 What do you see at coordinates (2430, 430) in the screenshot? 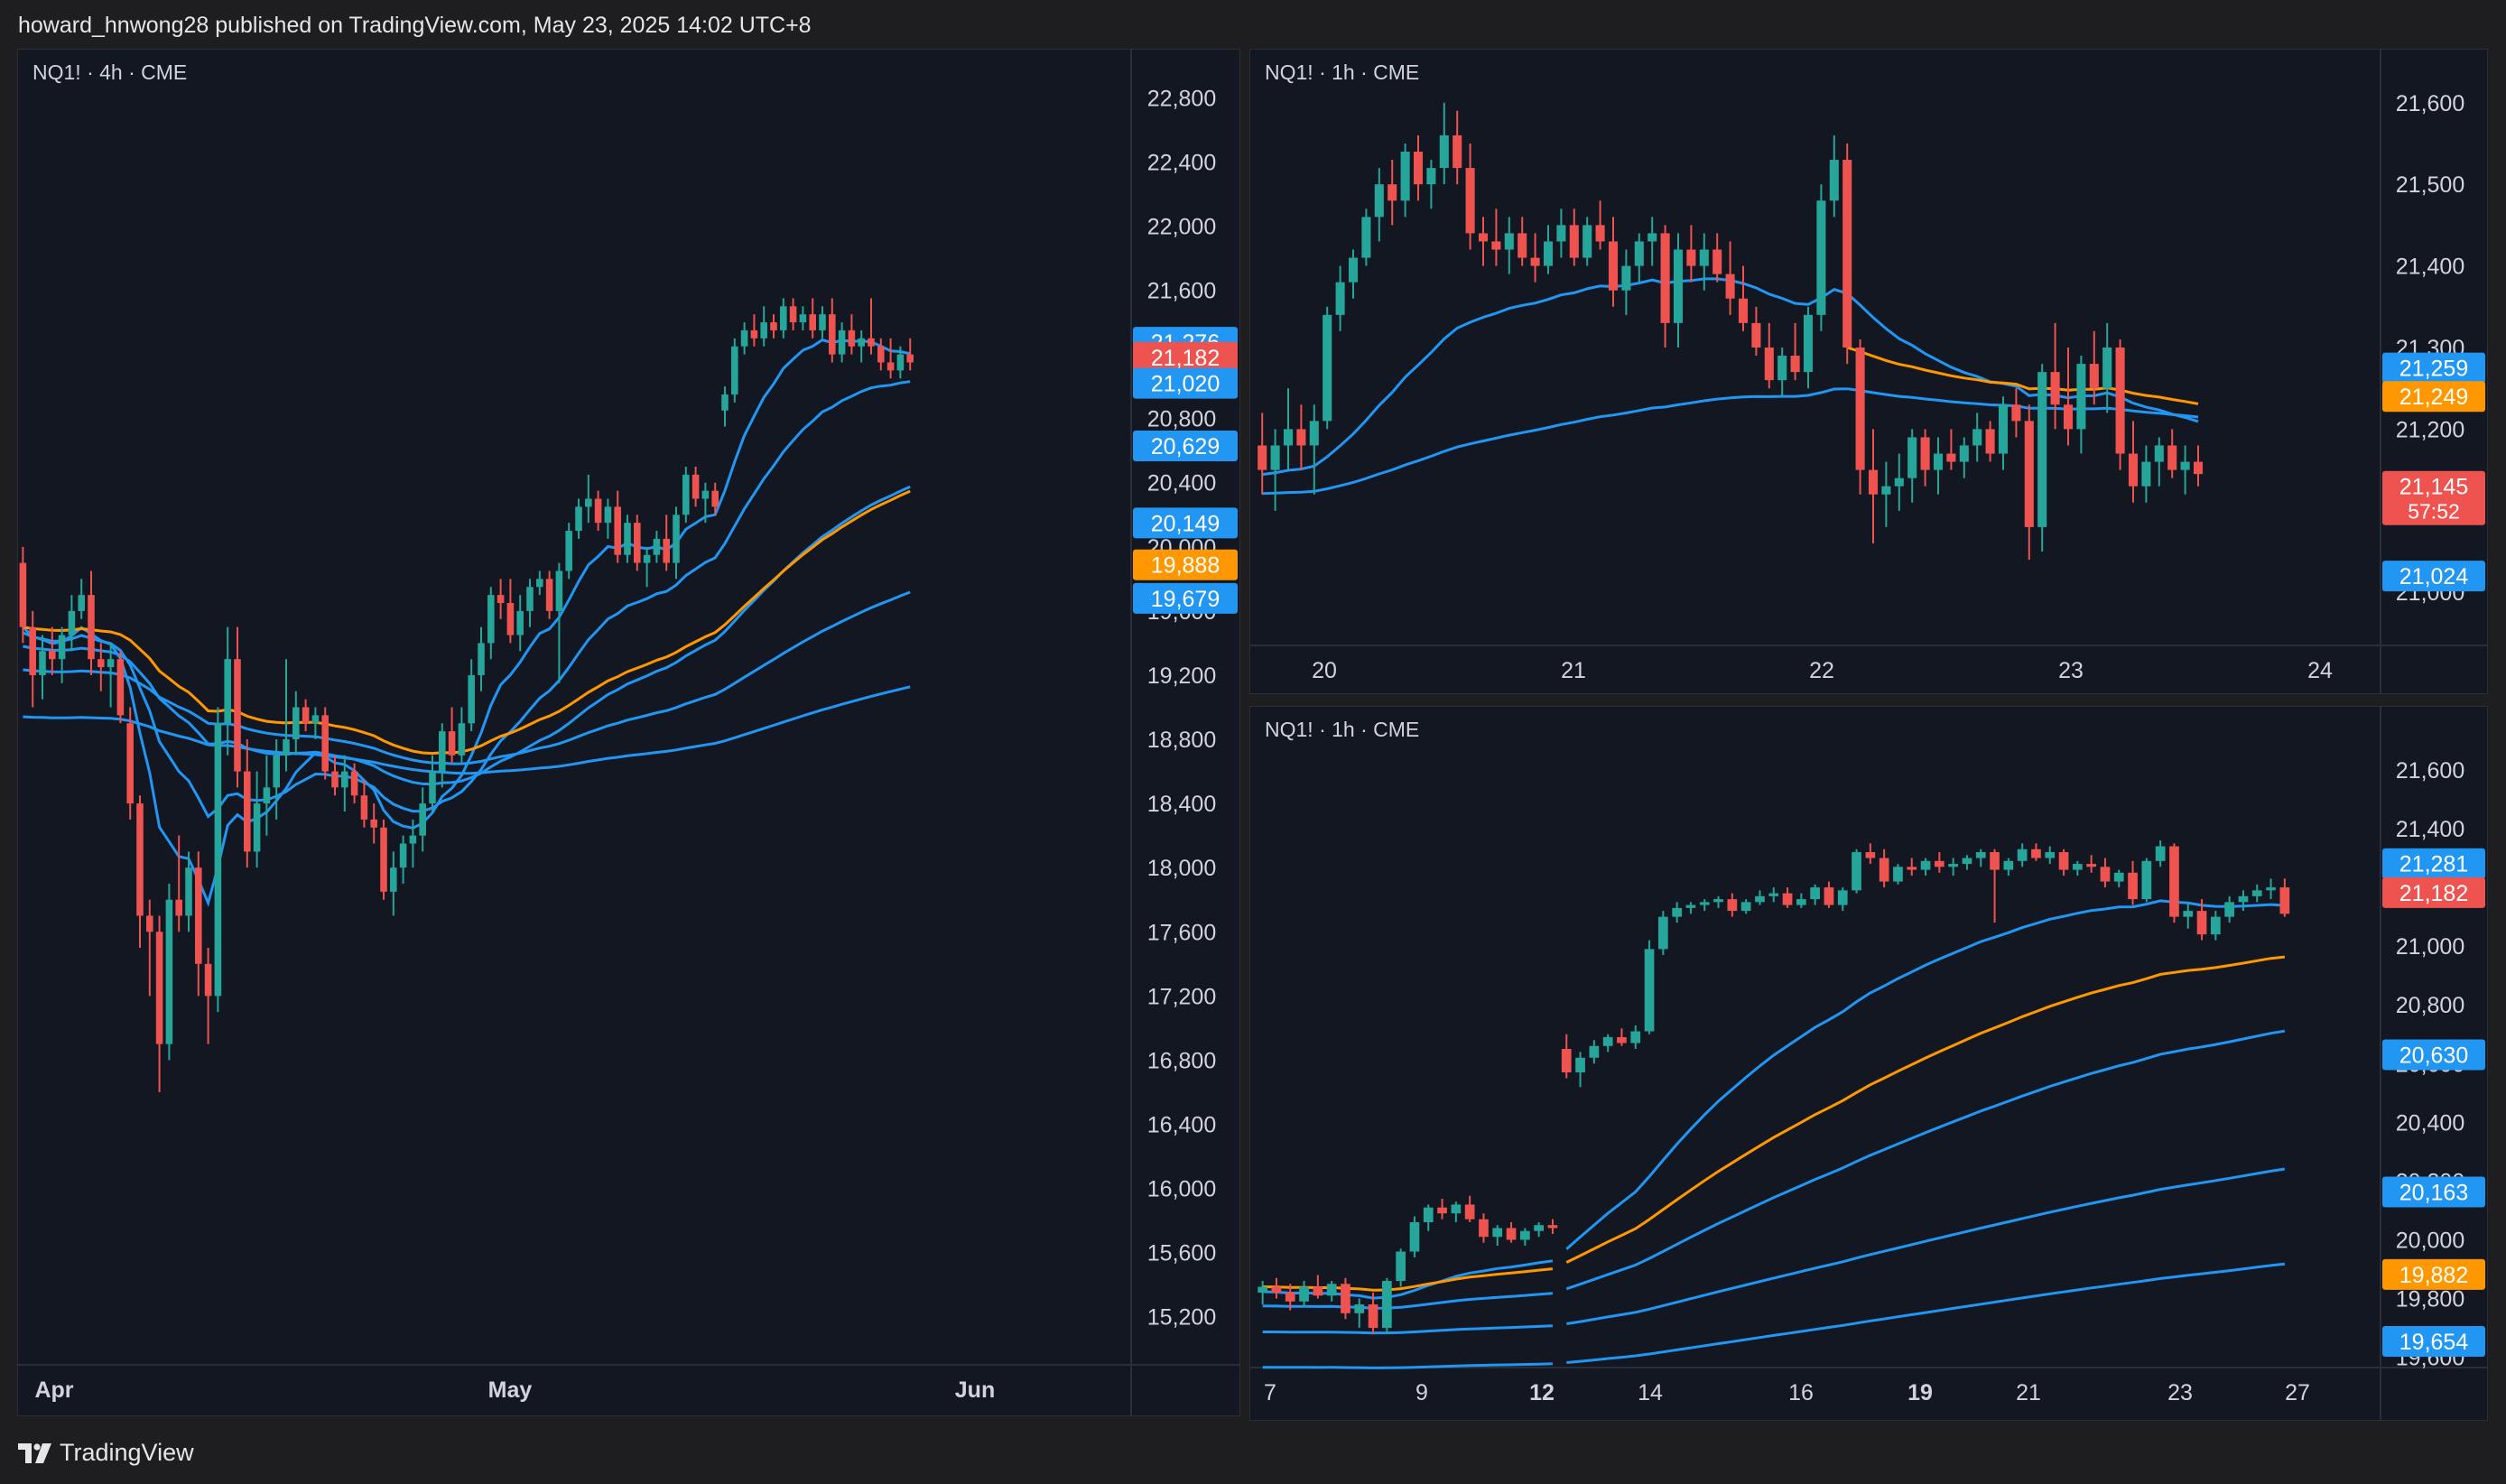
I see `y-tick-label: 21,200` at bounding box center [2430, 430].